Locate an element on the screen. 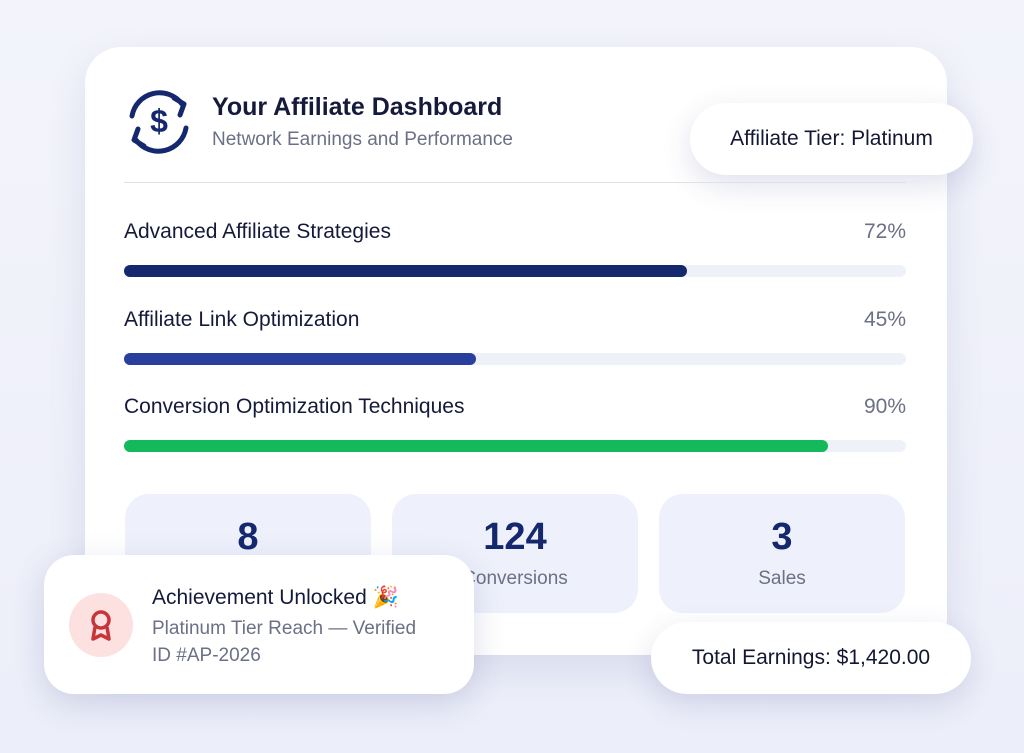 The width and height of the screenshot is (1024, 753). subtitle: Network Earnings and Performance is located at coordinates (362, 139).